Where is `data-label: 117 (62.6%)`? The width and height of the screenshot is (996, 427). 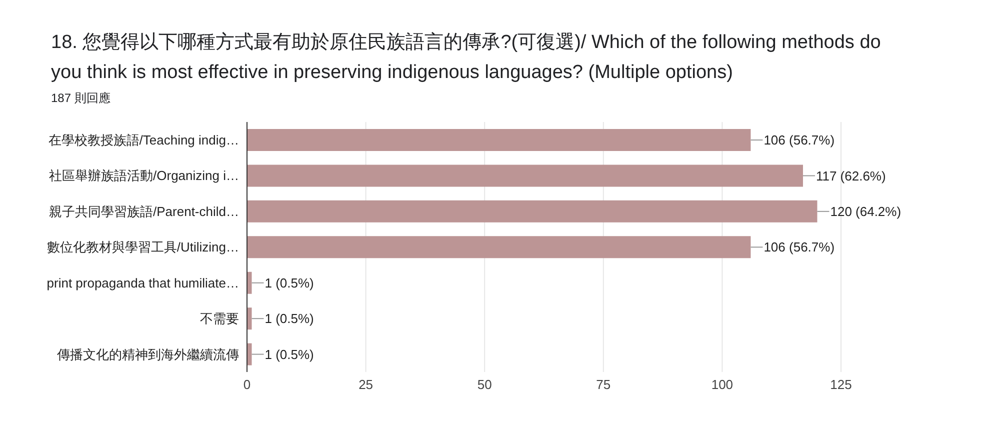 data-label: 117 (62.6%) is located at coordinates (851, 176).